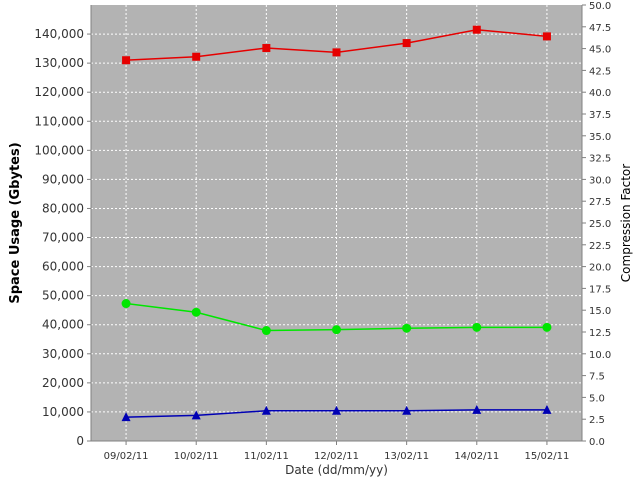 The height and width of the screenshot is (485, 634). Describe the element at coordinates (600, 115) in the screenshot. I see `y2-tick-label: 37.5` at that location.